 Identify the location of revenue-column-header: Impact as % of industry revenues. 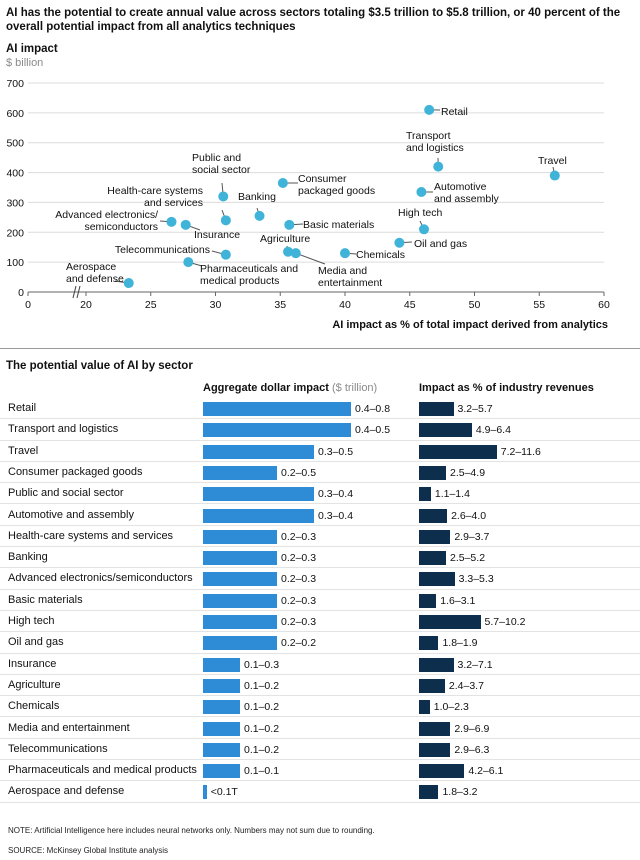
(506, 388).